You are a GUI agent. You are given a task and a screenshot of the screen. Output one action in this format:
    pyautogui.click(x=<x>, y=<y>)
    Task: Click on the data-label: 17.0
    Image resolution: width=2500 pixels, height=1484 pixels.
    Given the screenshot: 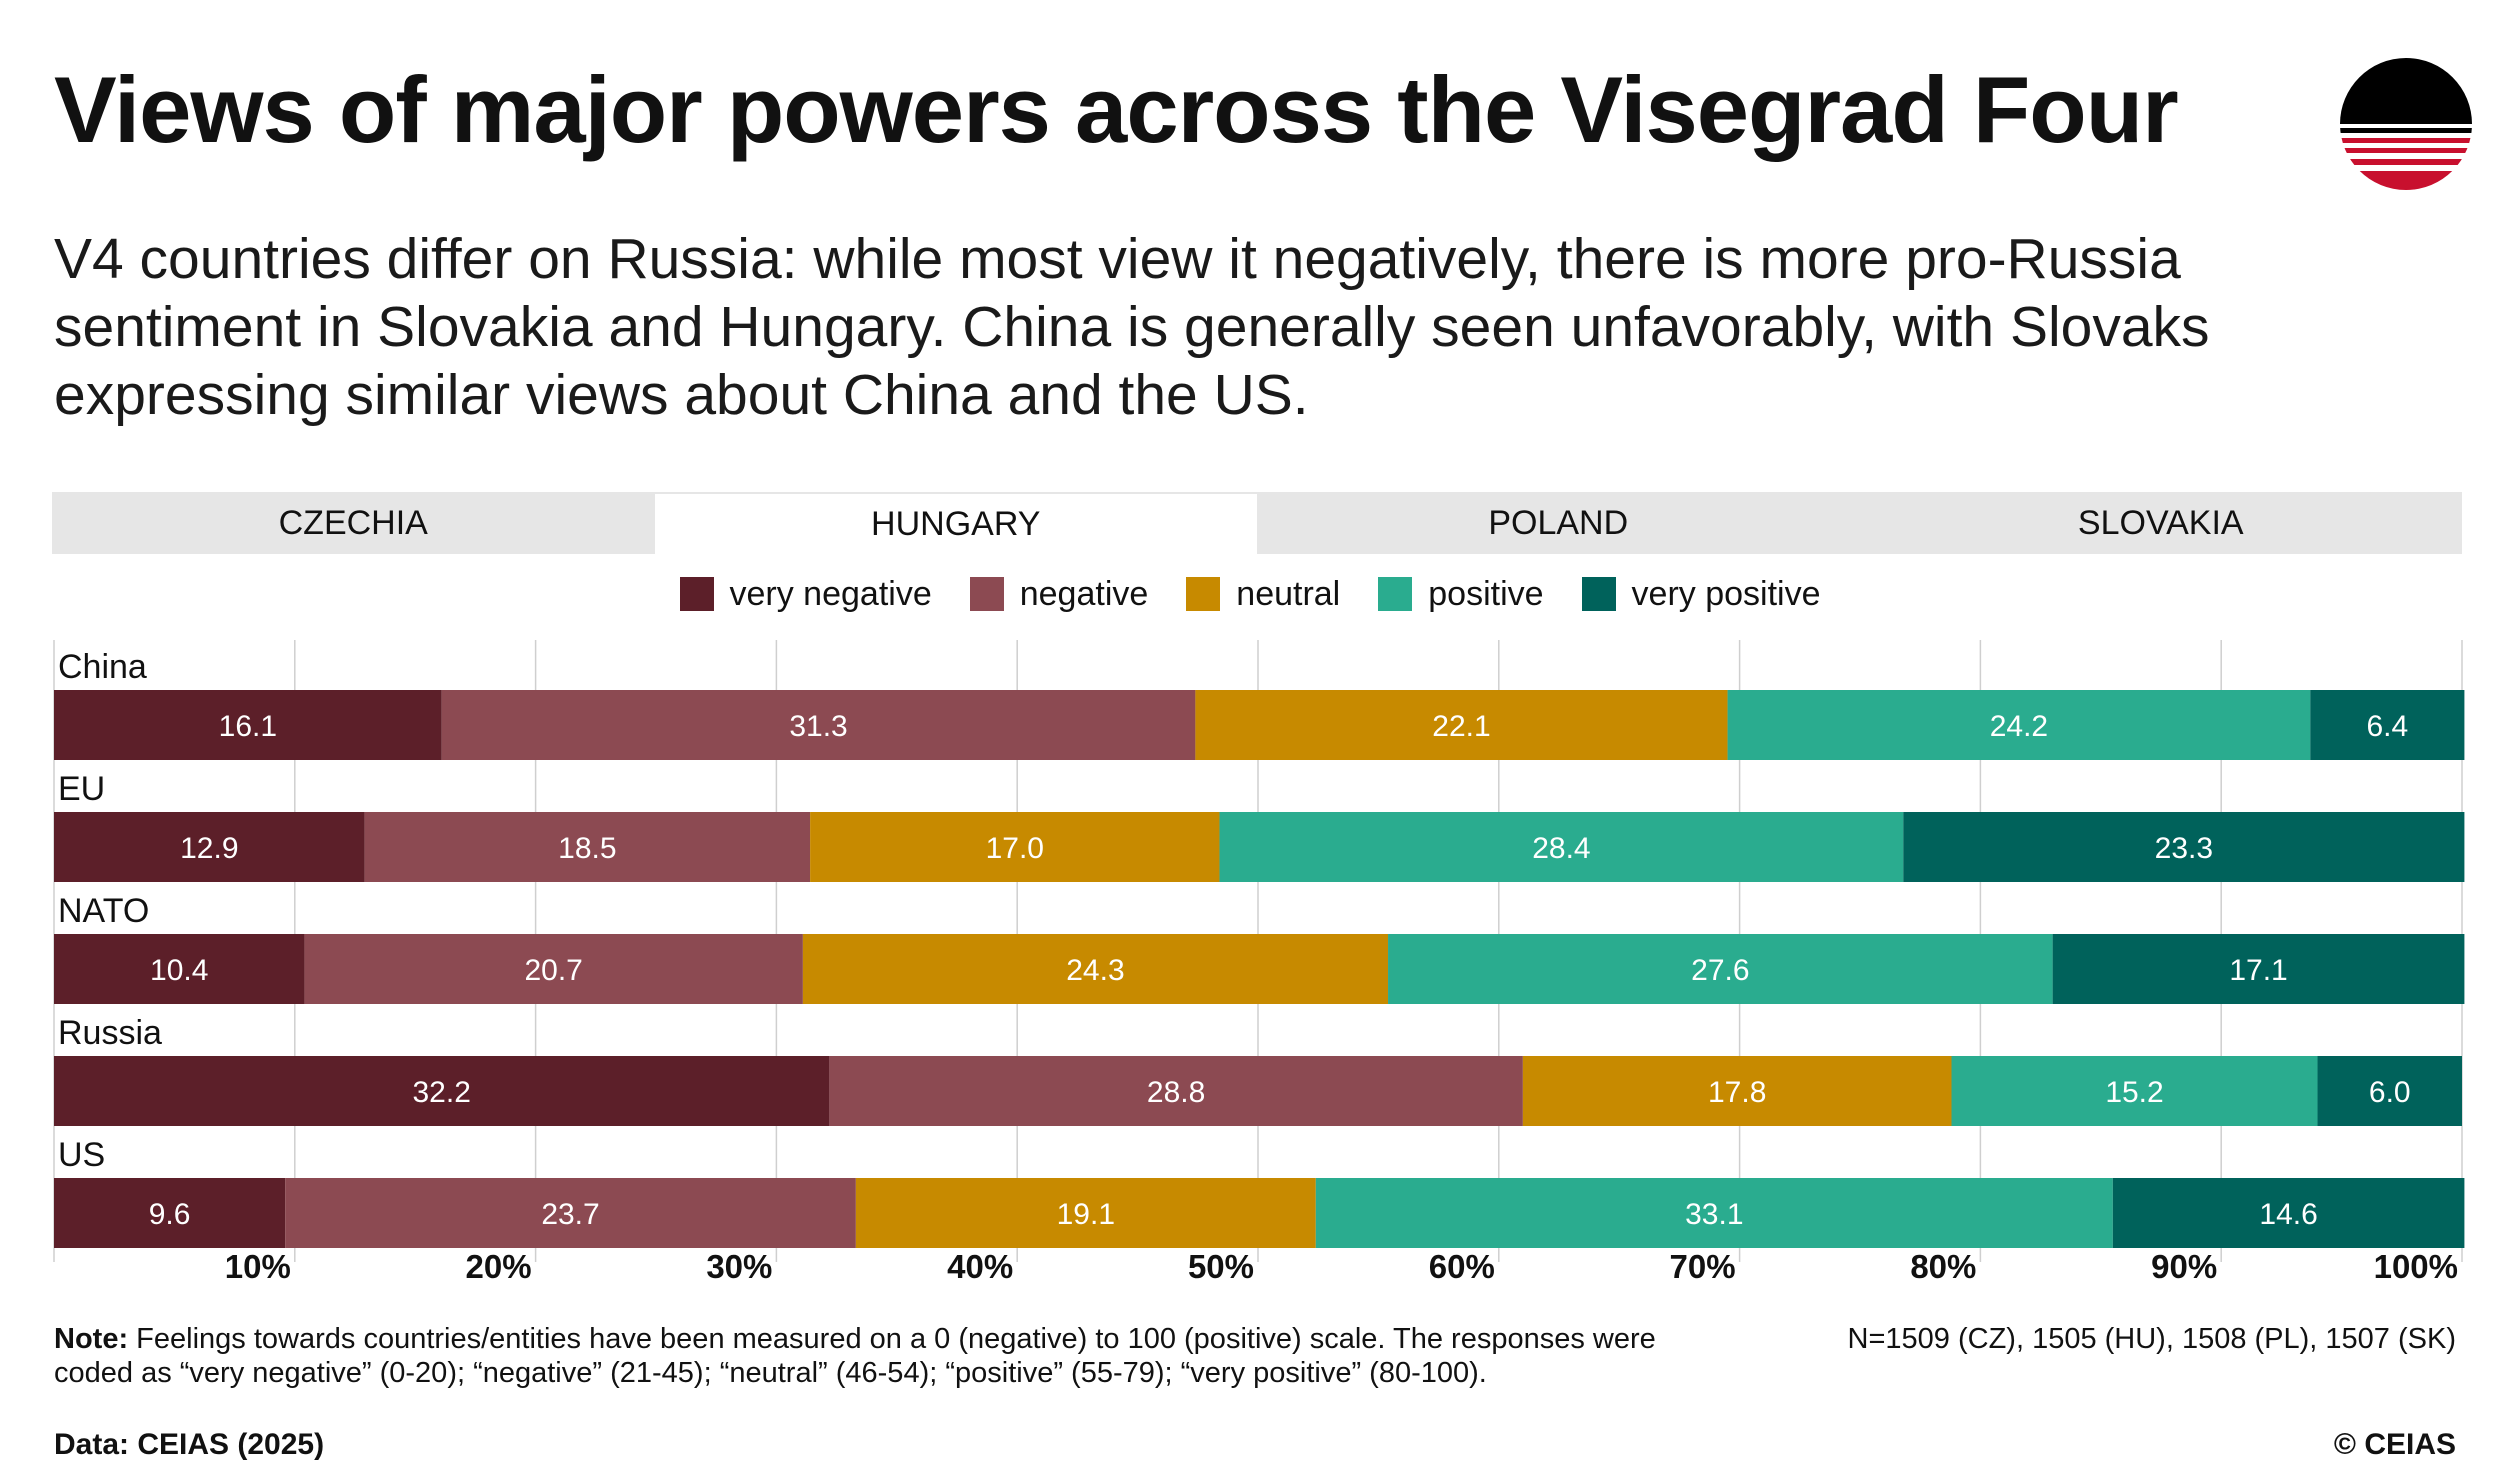 What is the action you would take?
    pyautogui.click(x=1015, y=848)
    